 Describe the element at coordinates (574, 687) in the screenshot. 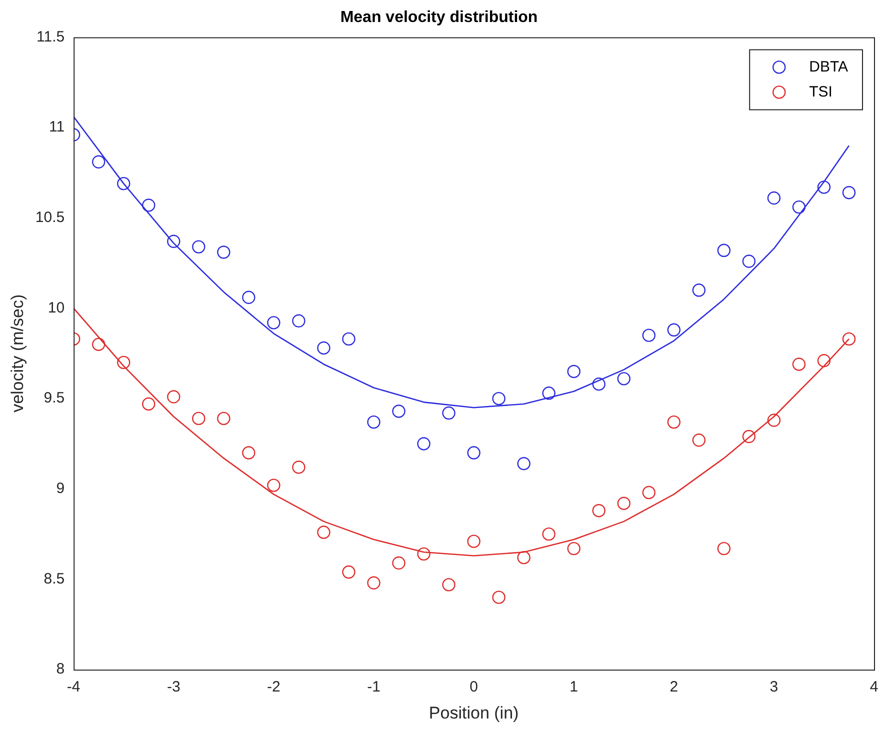

I see `x-tick-label: 1` at that location.